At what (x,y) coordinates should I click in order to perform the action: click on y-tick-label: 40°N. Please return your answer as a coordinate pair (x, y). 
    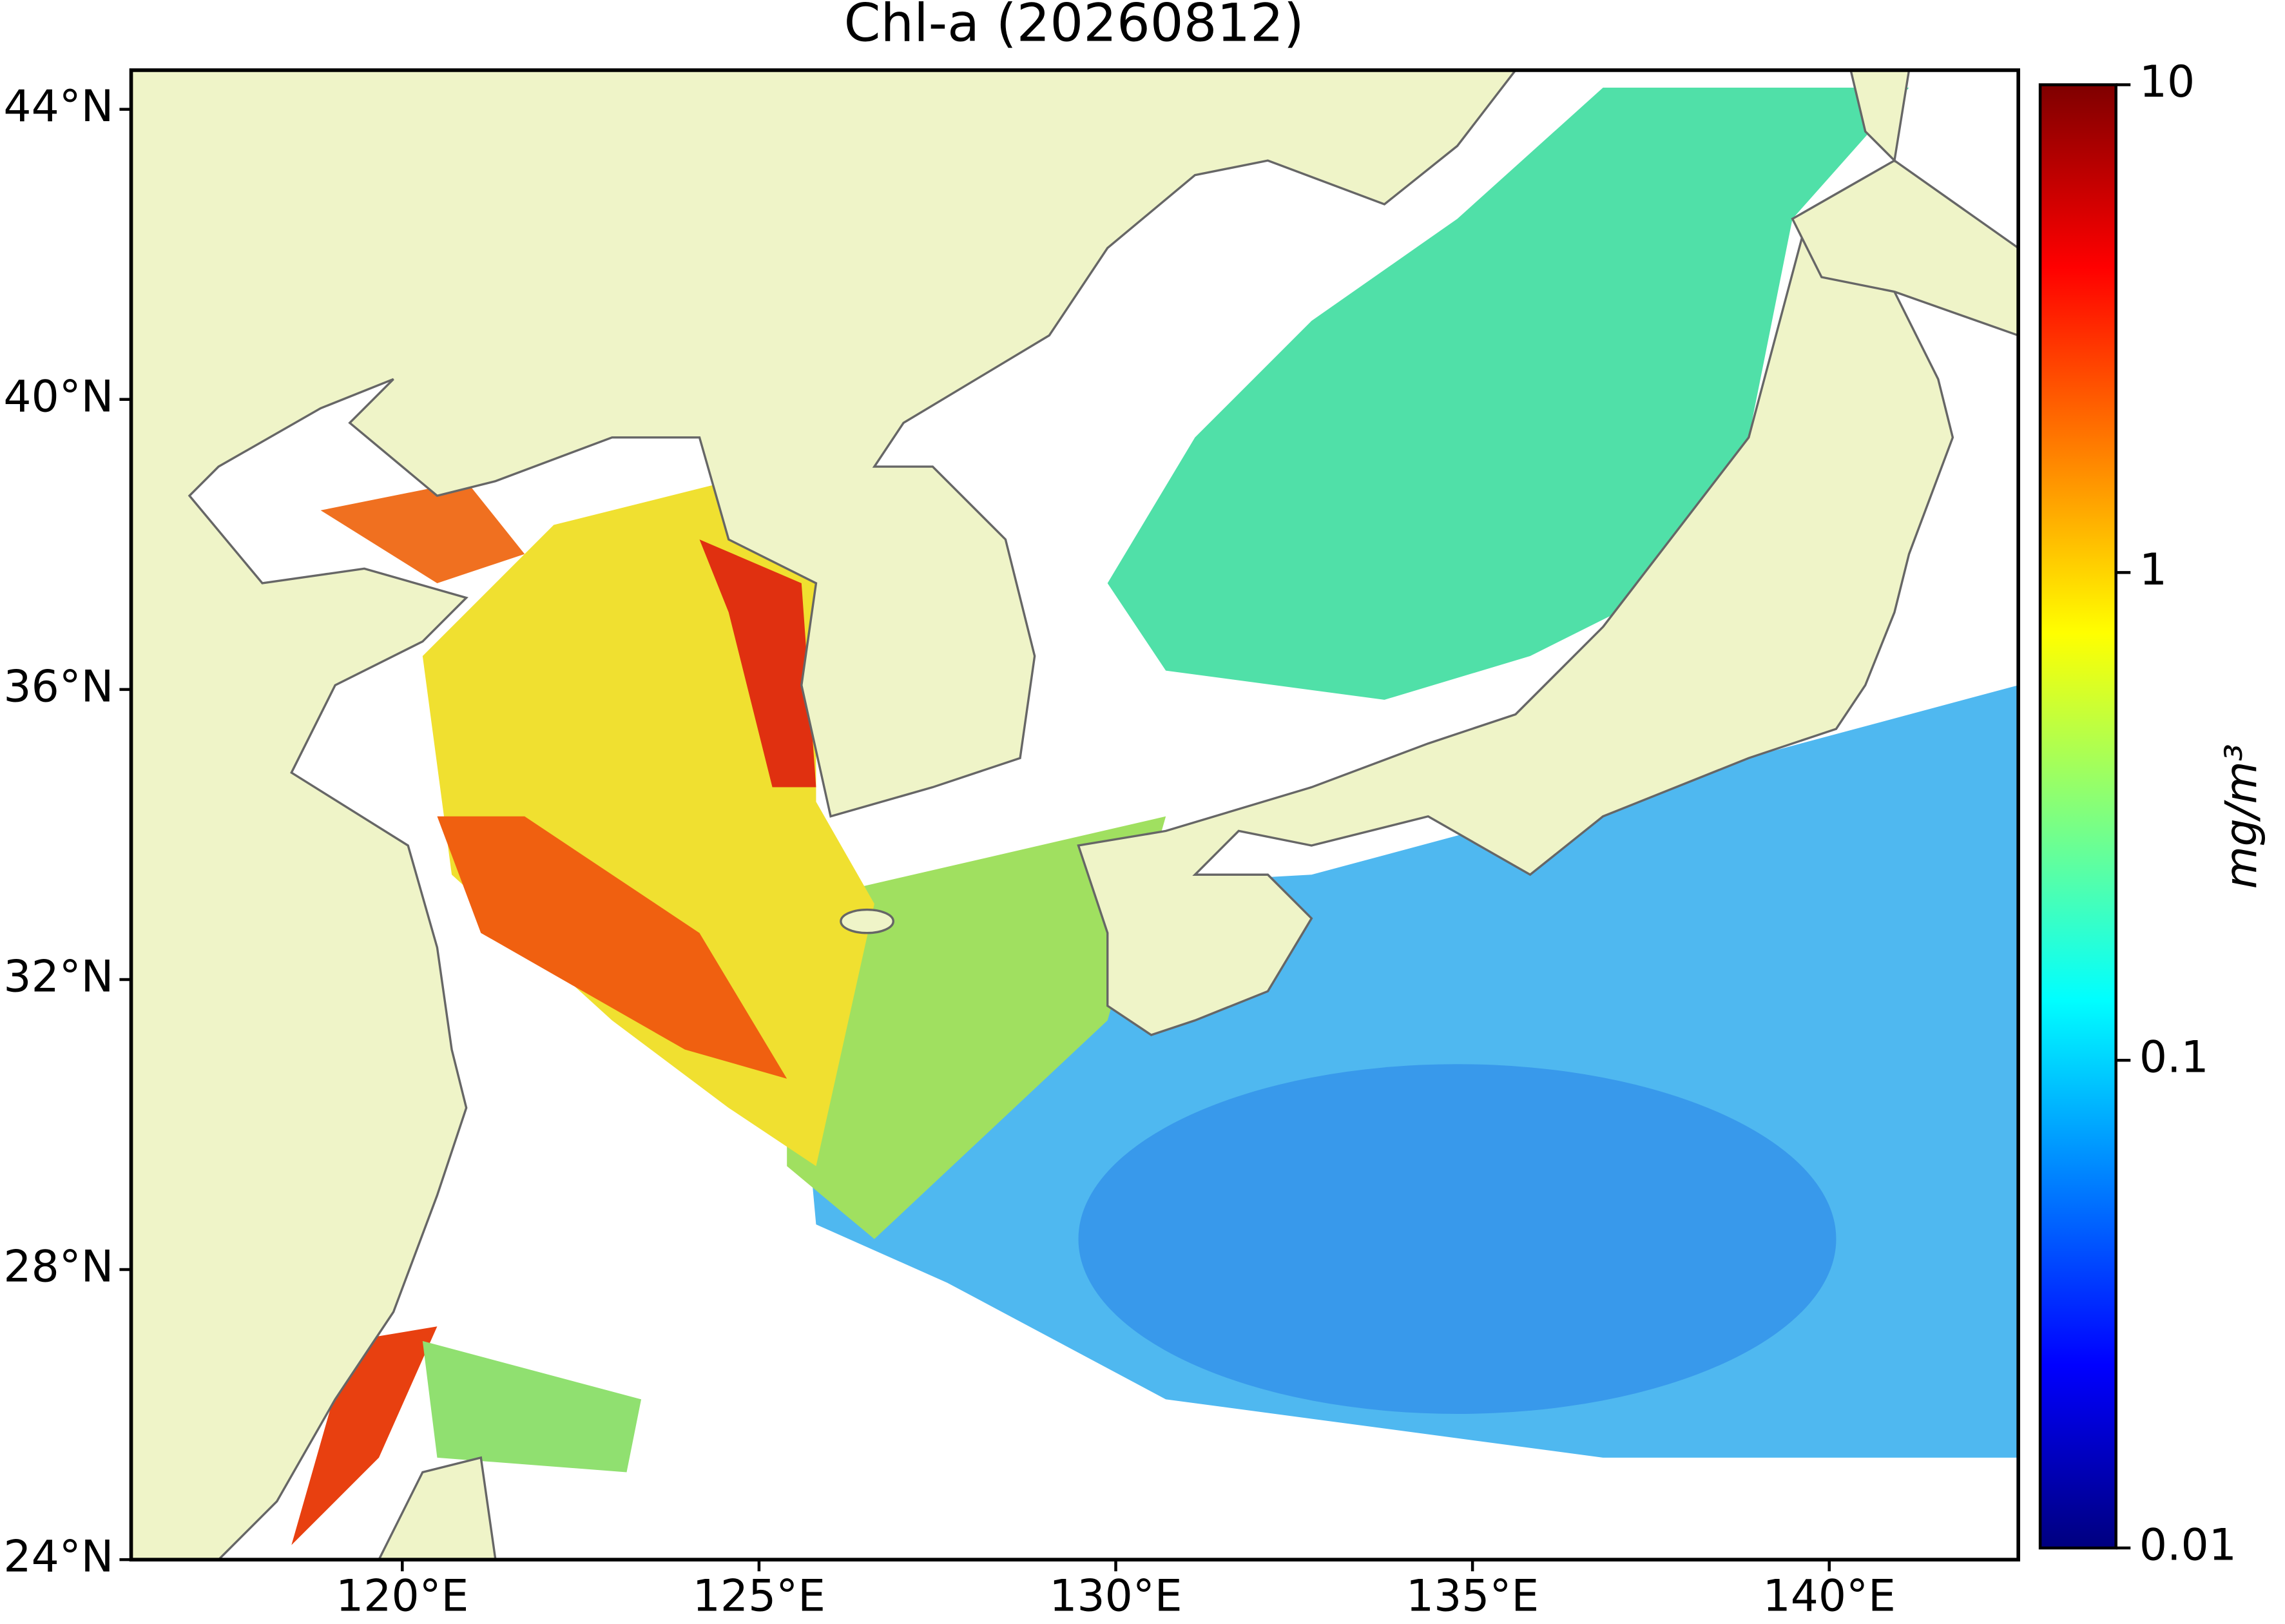
    Looking at the image, I should click on (58, 396).